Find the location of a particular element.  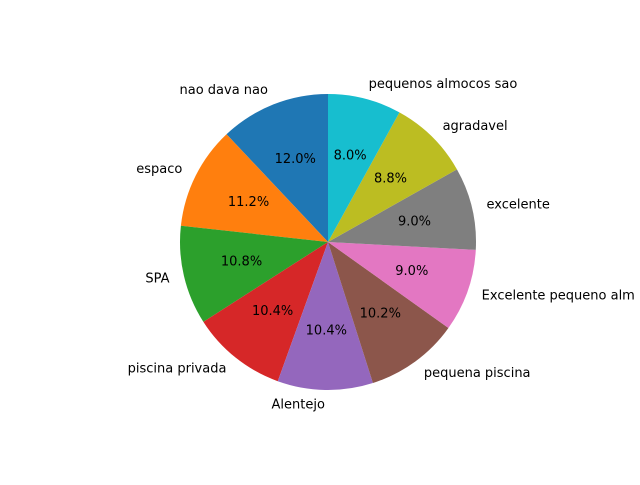

pct-label-espaco: 11.2% is located at coordinates (248, 202).